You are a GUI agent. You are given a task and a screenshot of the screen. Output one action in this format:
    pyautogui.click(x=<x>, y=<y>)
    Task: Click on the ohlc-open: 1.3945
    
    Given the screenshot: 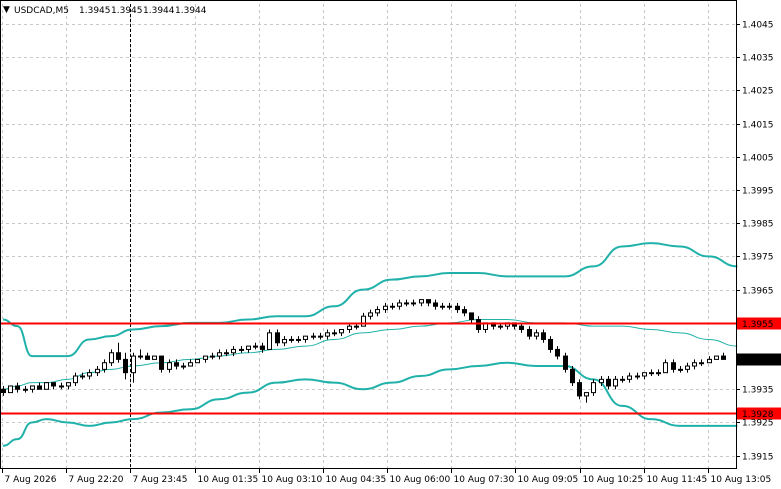 What is the action you would take?
    pyautogui.click(x=95, y=11)
    